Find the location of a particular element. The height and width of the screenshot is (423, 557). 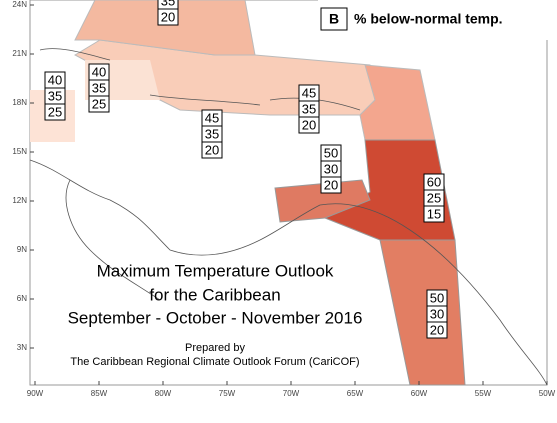

lat-label: 6N is located at coordinates (22, 298).